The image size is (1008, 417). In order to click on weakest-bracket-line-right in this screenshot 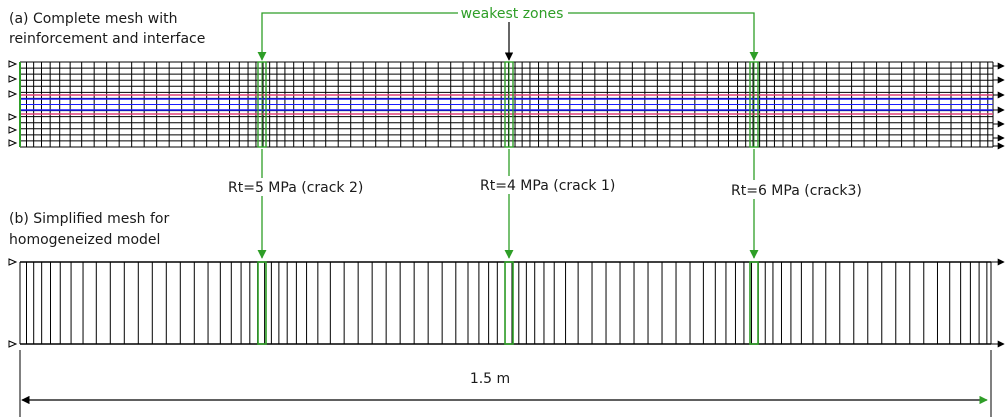, I will do `click(663, 36)`.